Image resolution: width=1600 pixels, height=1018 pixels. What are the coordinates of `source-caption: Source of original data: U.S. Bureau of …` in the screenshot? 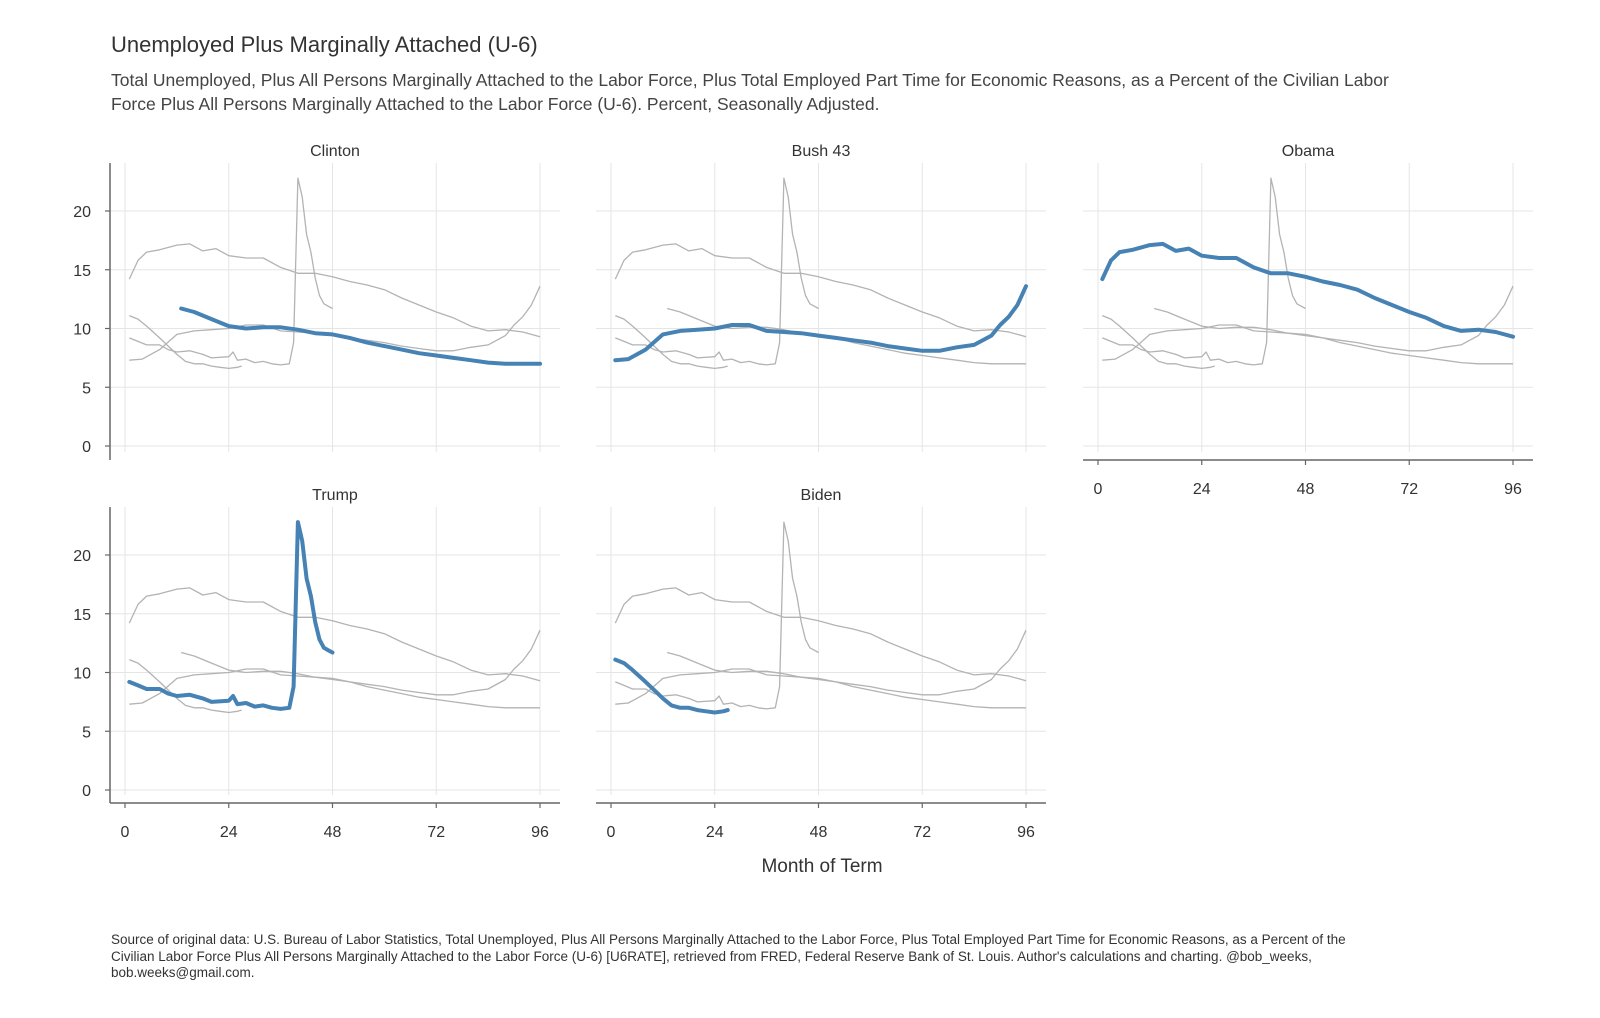 It's located at (728, 956).